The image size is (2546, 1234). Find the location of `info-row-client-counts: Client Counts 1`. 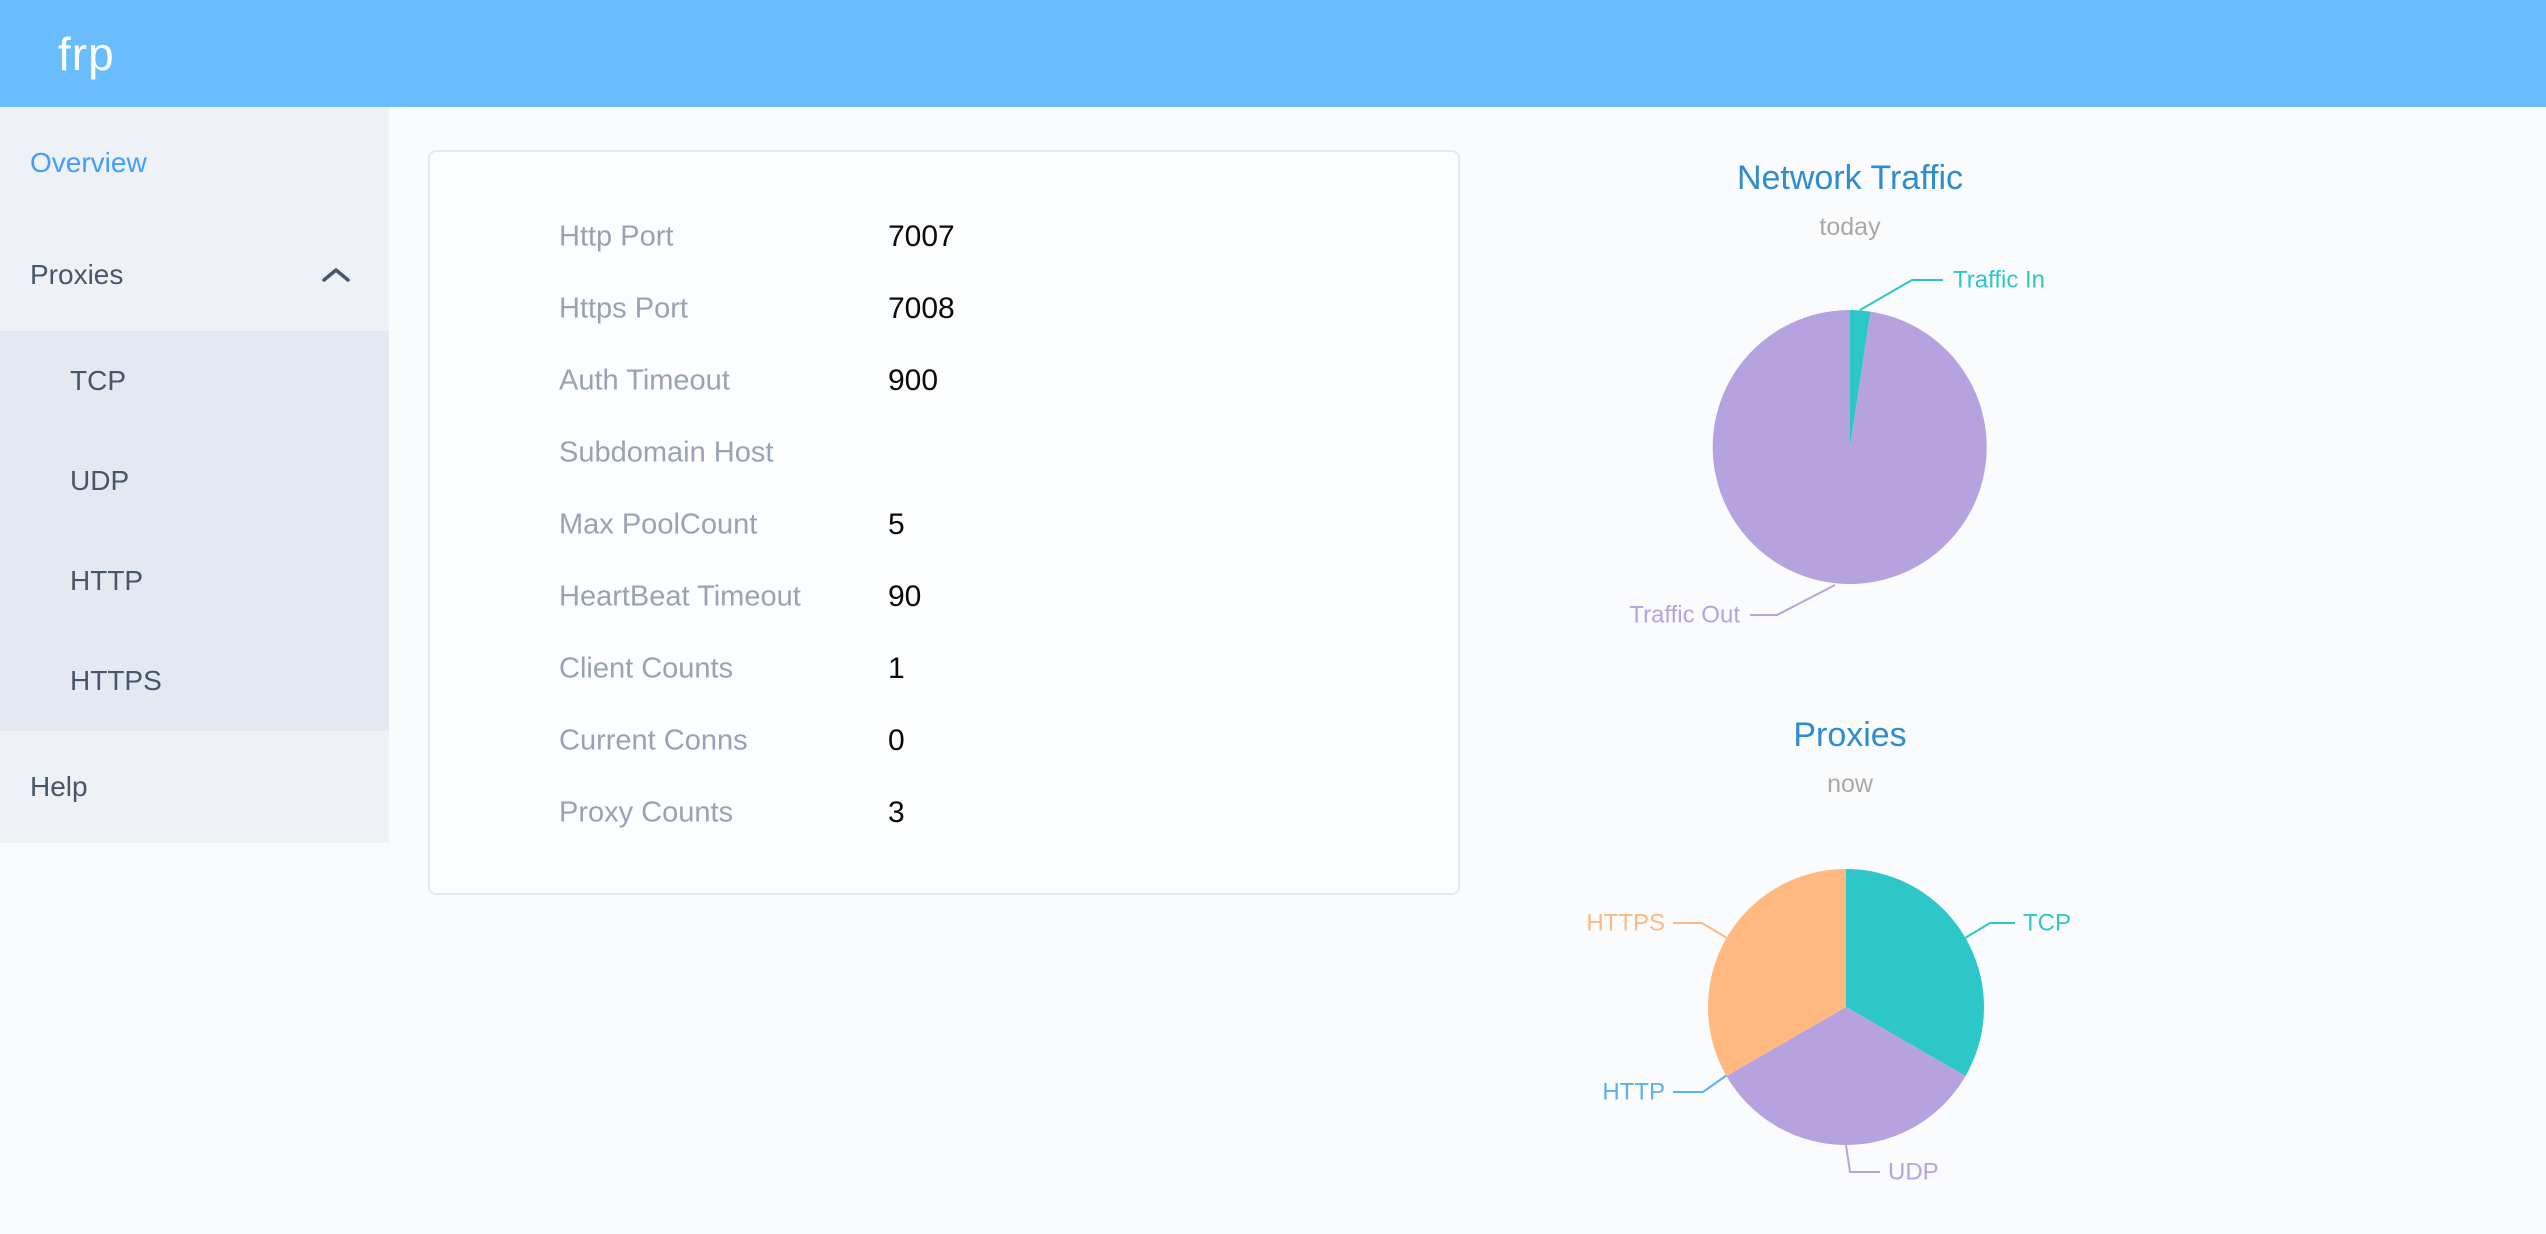

info-row-client-counts: Client Counts 1 is located at coordinates (944, 669).